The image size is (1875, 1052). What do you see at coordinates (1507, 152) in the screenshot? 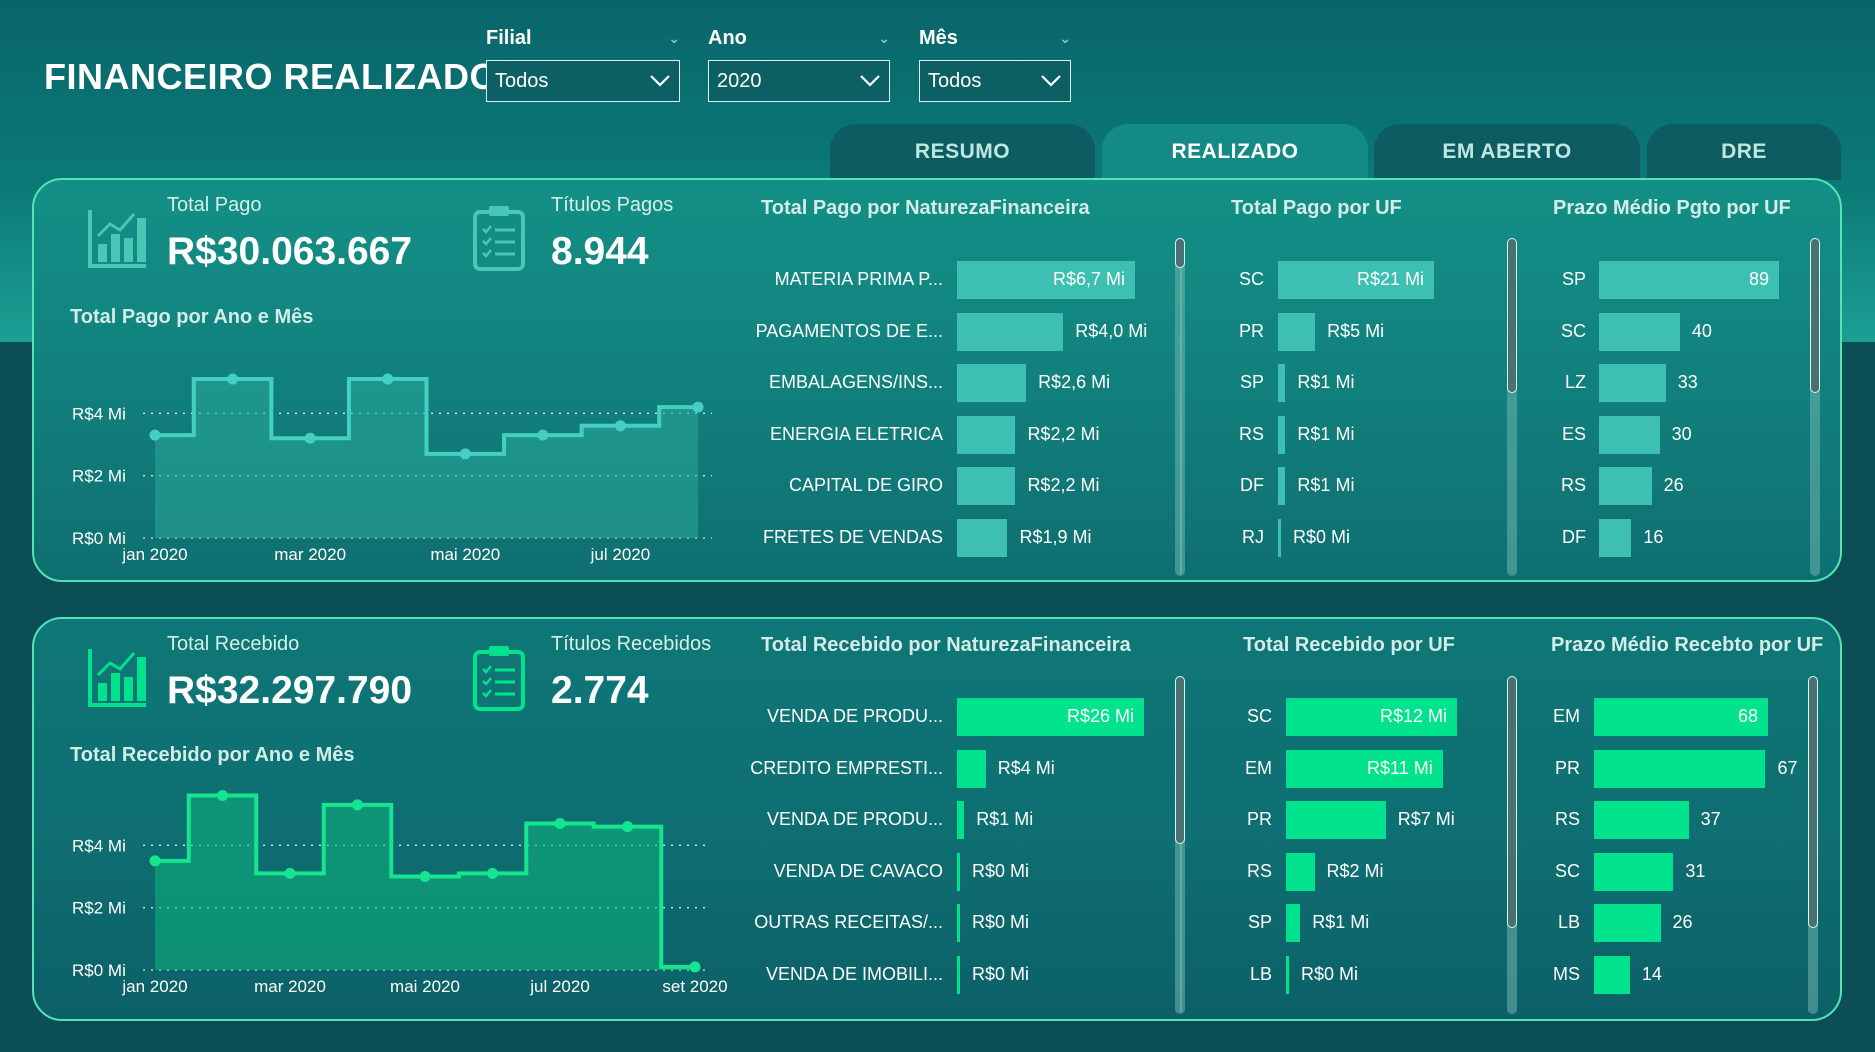
I see `tab-em-aberto: EM ABERTO` at bounding box center [1507, 152].